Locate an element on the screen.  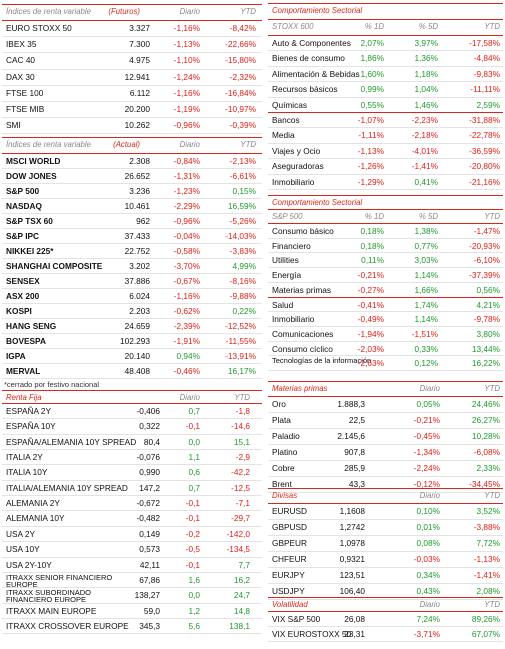
column-header: (Actual) is located at coordinates (126, 144).